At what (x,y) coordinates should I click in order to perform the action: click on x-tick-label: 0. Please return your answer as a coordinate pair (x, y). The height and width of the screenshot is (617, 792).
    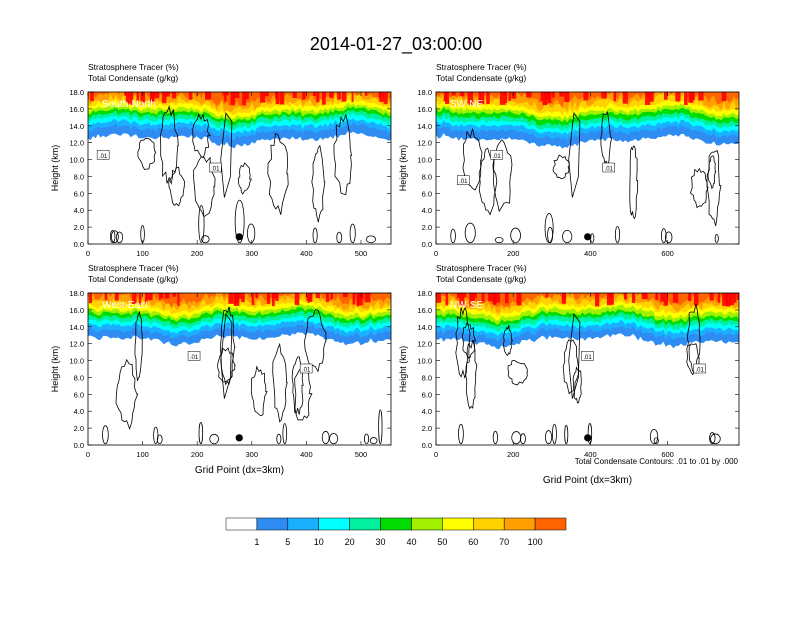
    Looking at the image, I should click on (436, 454).